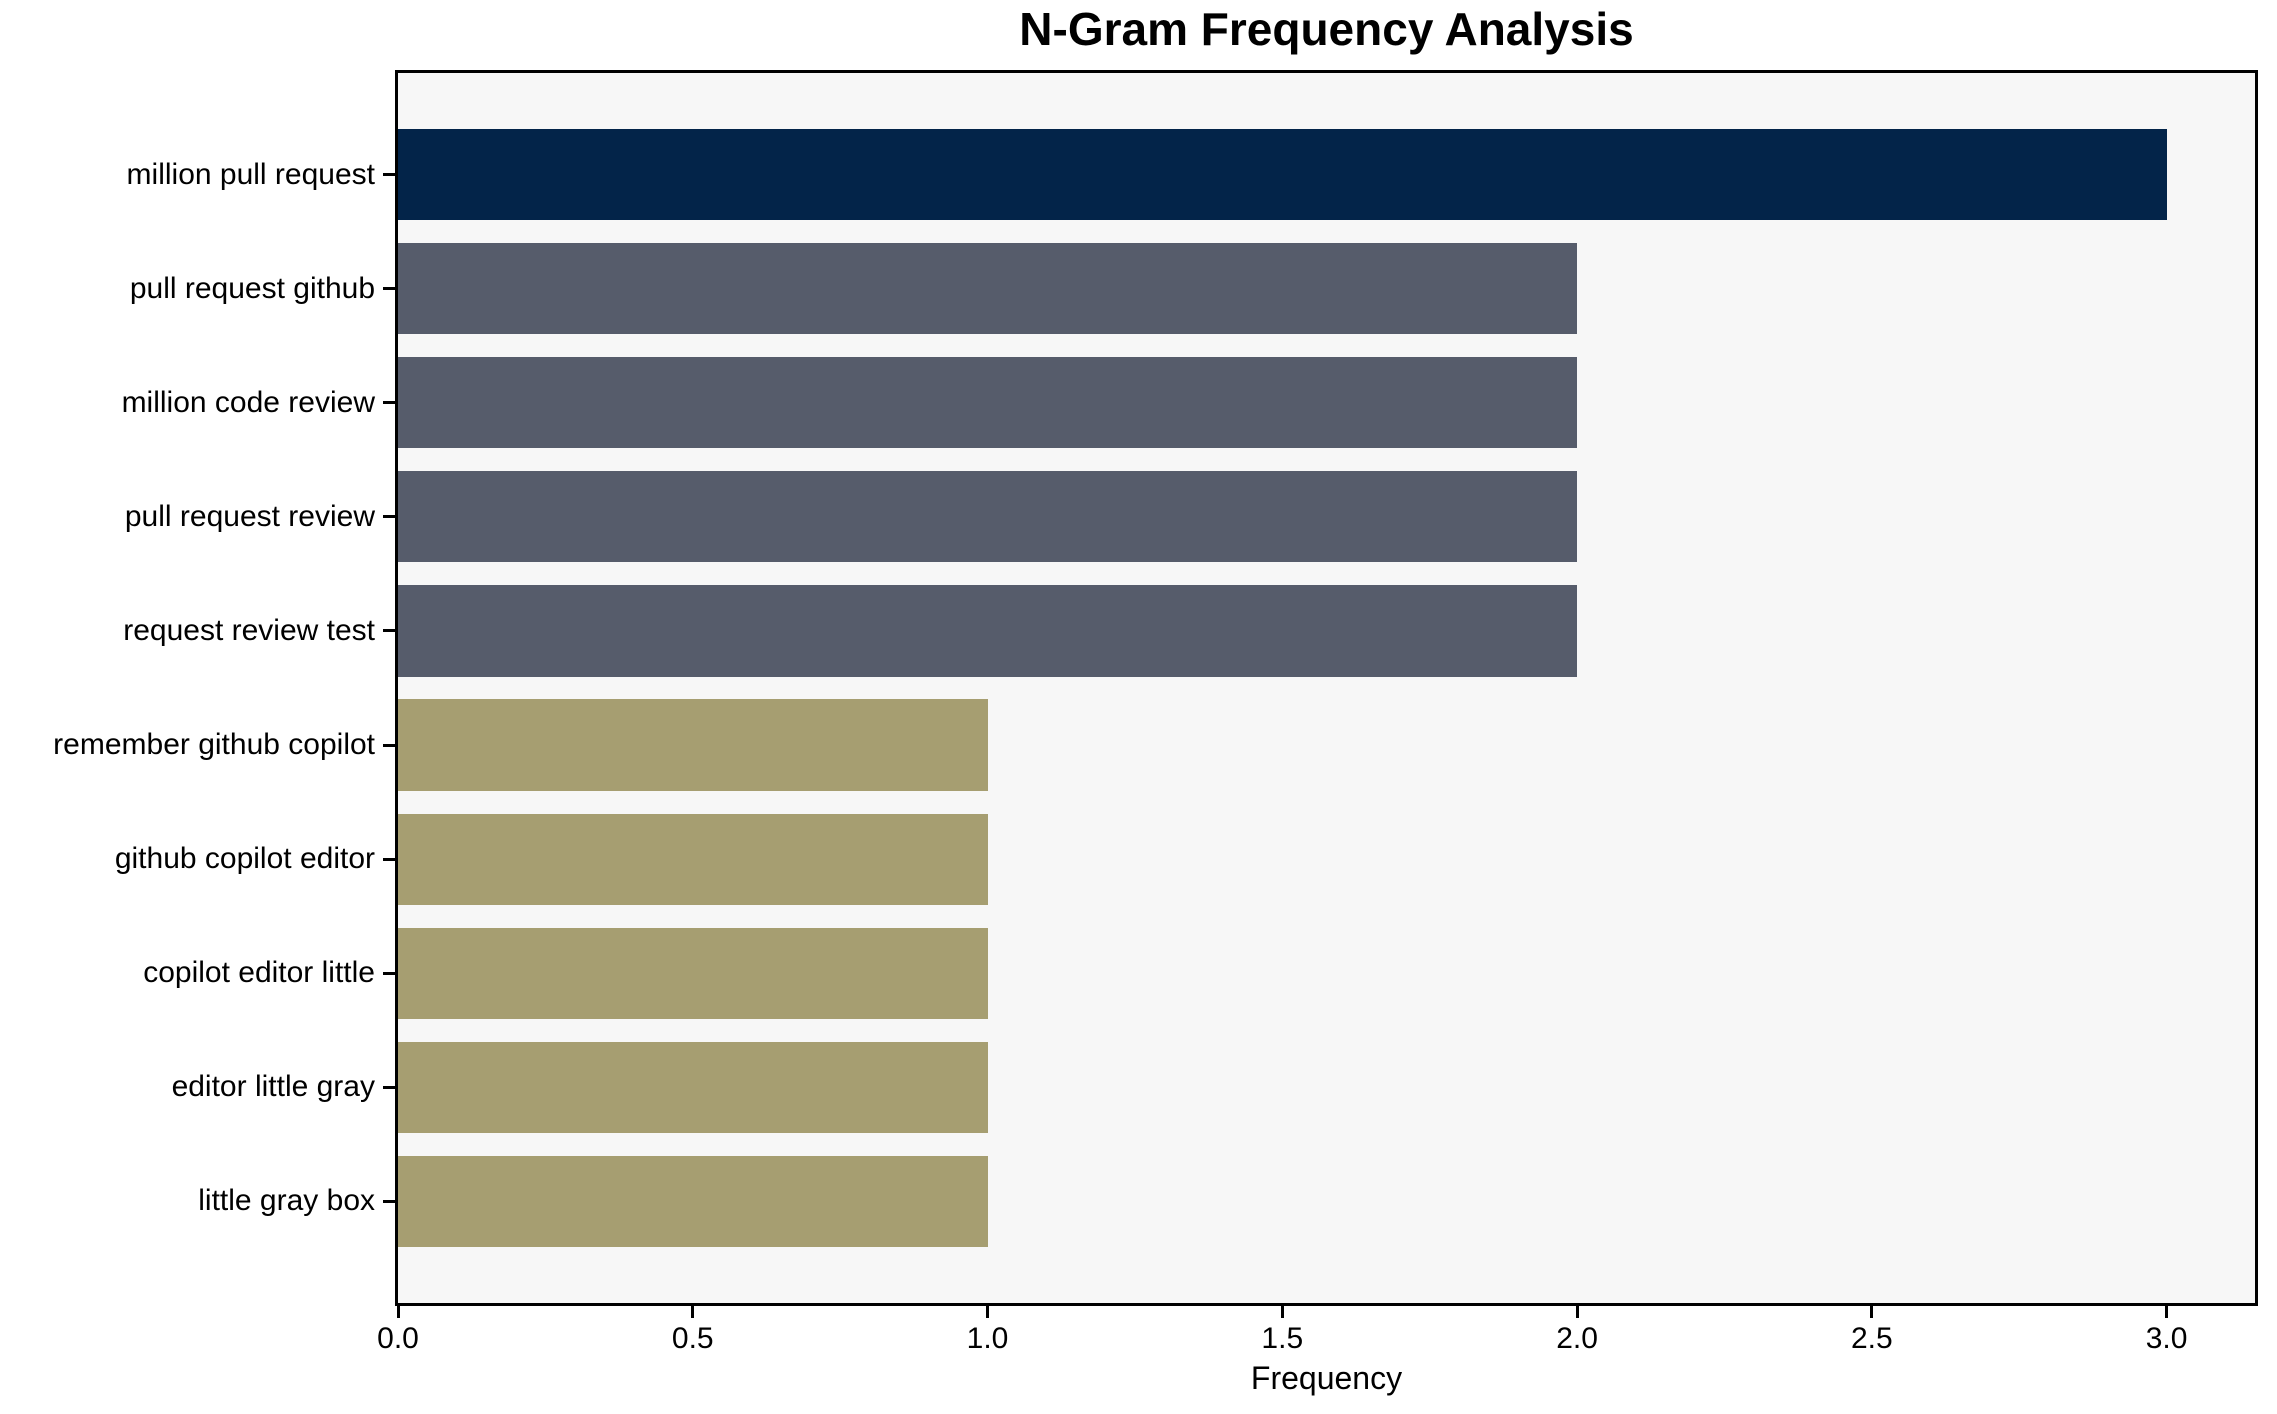 Image resolution: width=2277 pixels, height=1414 pixels. Describe the element at coordinates (988, 403) in the screenshot. I see `bar-million-code-review` at that location.